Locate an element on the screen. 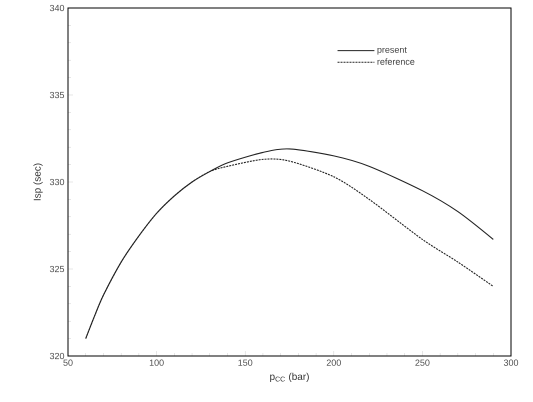 Image resolution: width=533 pixels, height=402 pixels. x-tick-label: 200 is located at coordinates (333, 363).